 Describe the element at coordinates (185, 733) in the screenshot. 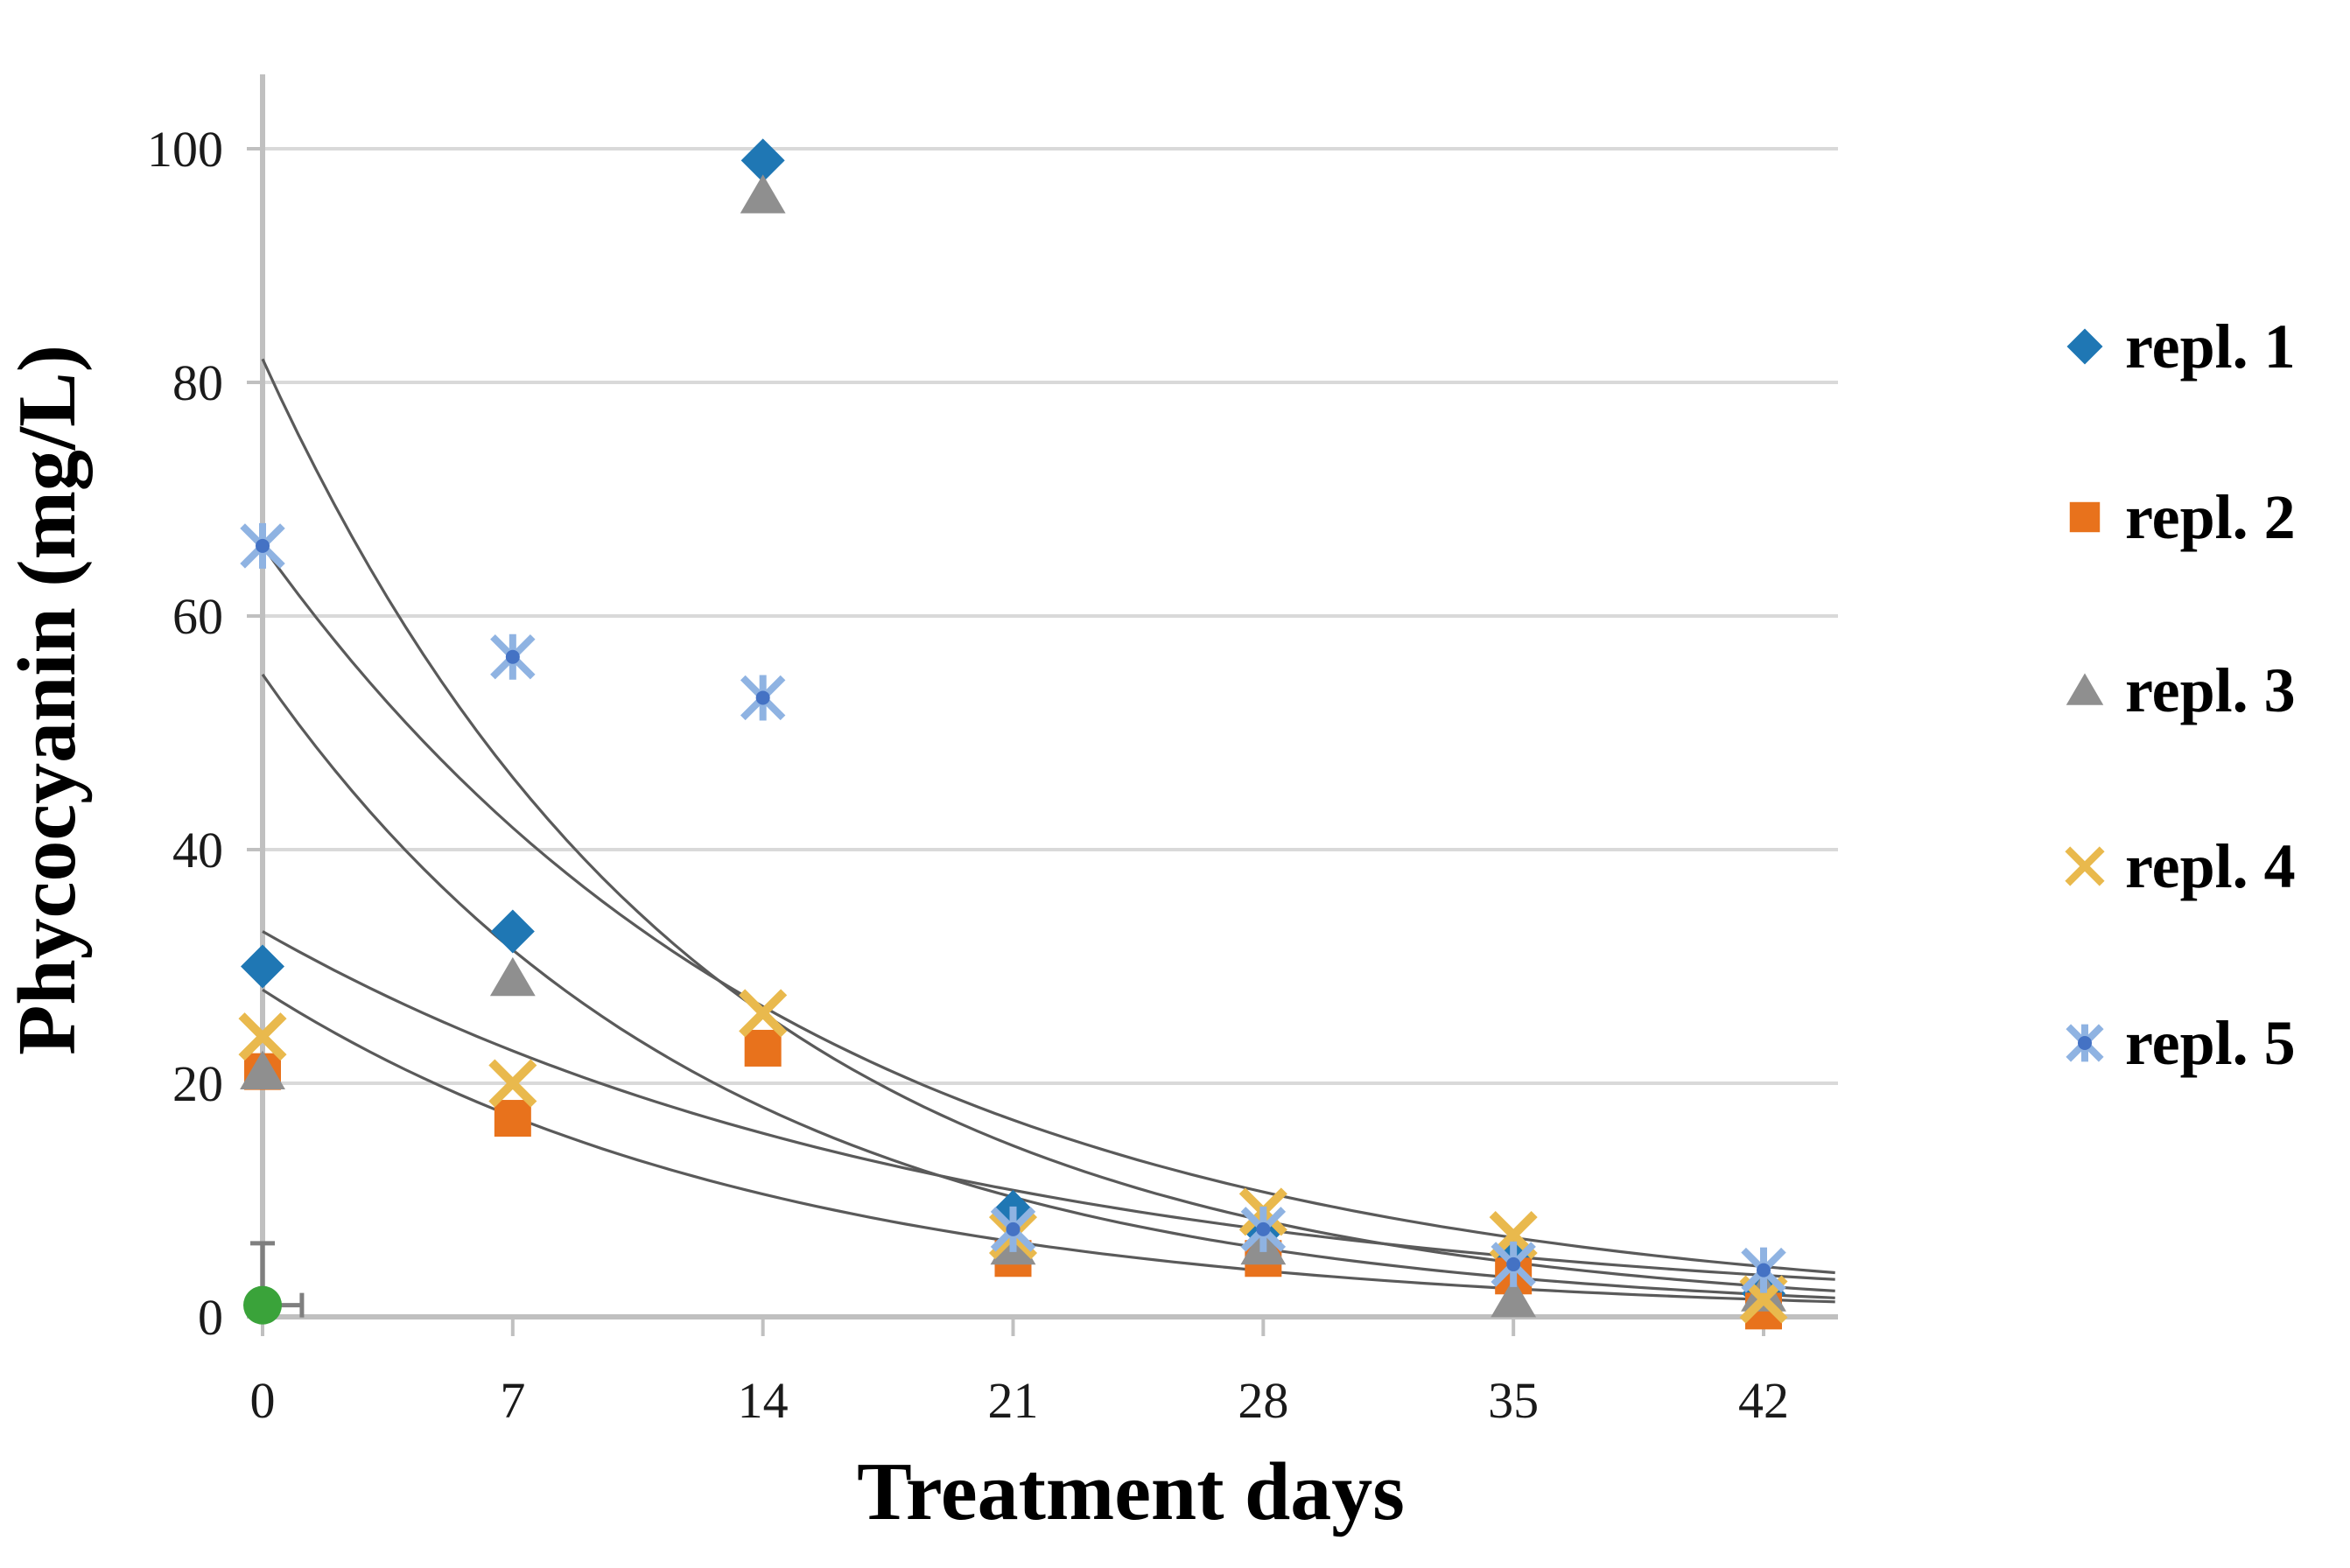

I see `y-tick-labels: 0 20 40 60 80 100` at that location.